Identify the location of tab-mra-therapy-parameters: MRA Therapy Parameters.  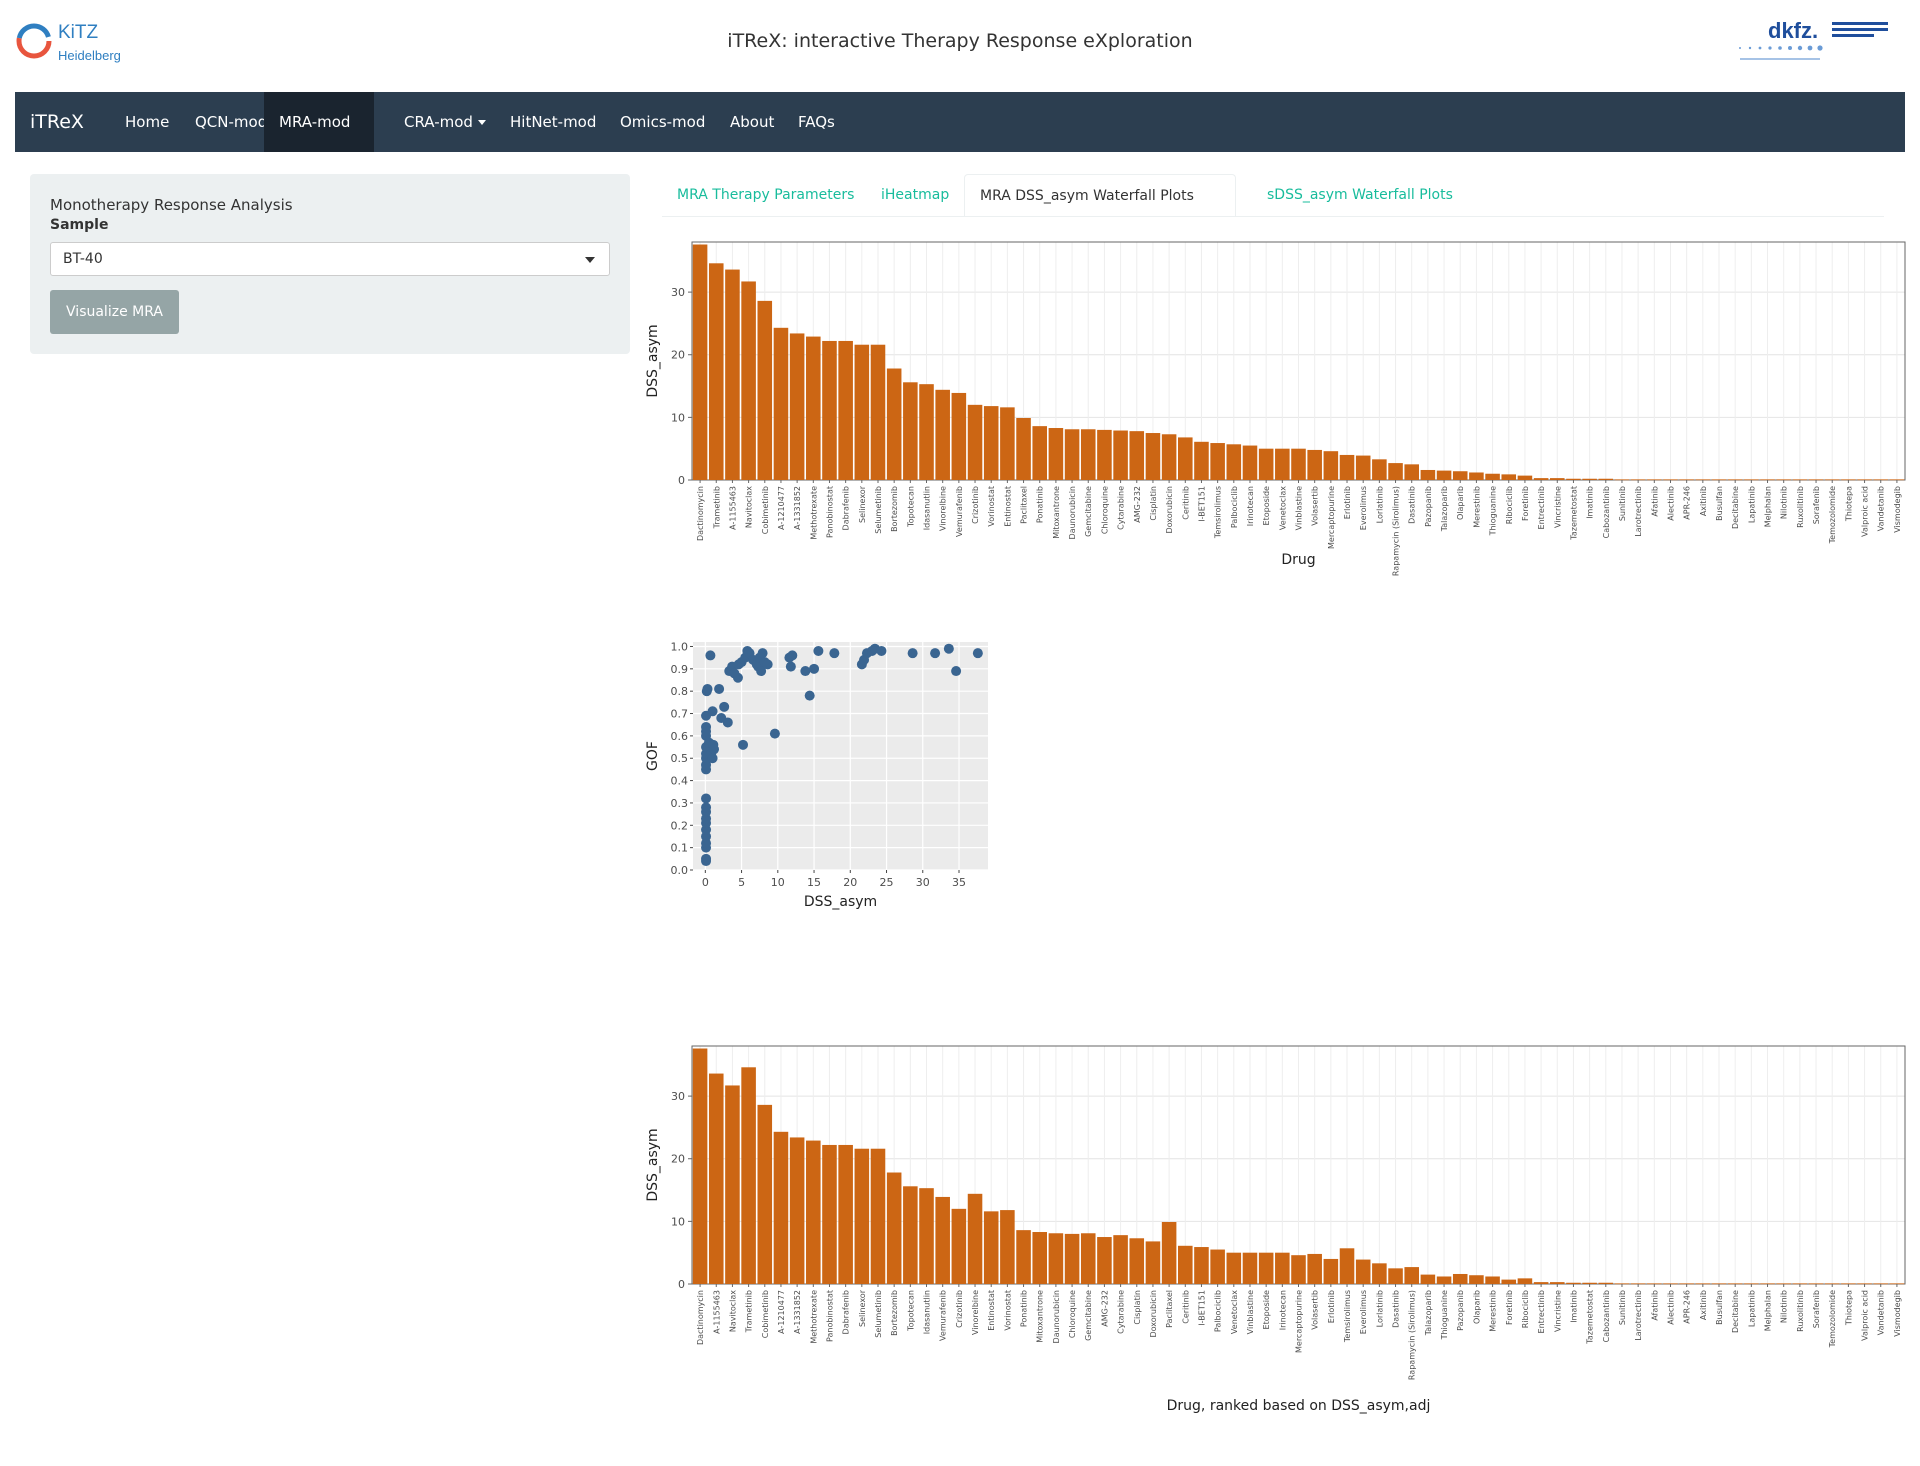
(766, 195).